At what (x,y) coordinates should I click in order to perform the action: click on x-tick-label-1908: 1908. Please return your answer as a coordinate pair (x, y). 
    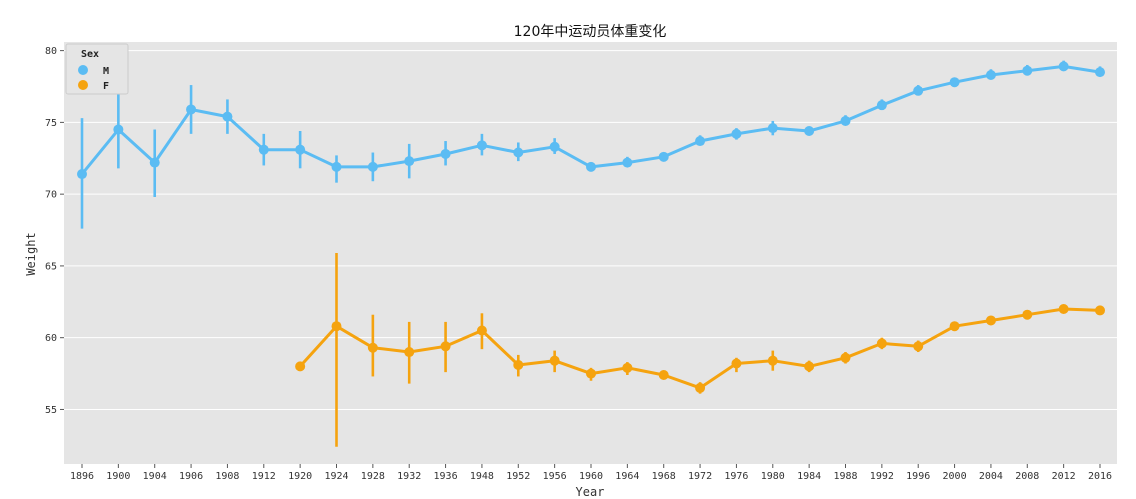
    Looking at the image, I should click on (227, 476).